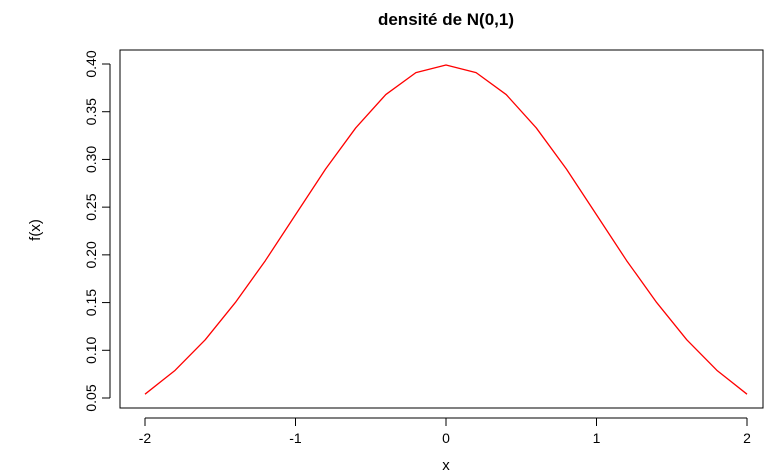 The image size is (764, 474). Describe the element at coordinates (91, 349) in the screenshot. I see `y-tick-label: 0.10` at that location.